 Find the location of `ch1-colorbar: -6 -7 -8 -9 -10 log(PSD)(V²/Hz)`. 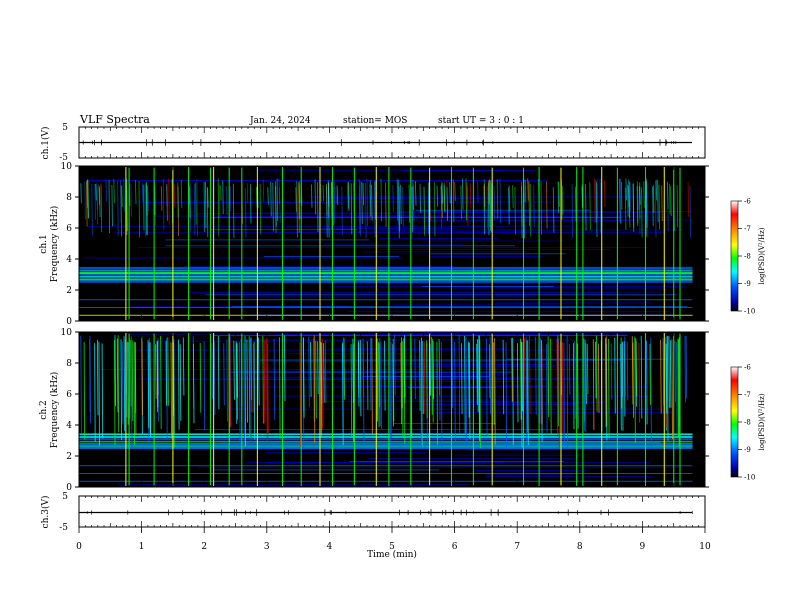

ch1-colorbar: -6 -7 -8 -9 -10 log(PSD)(V²/Hz) is located at coordinates (748, 257).